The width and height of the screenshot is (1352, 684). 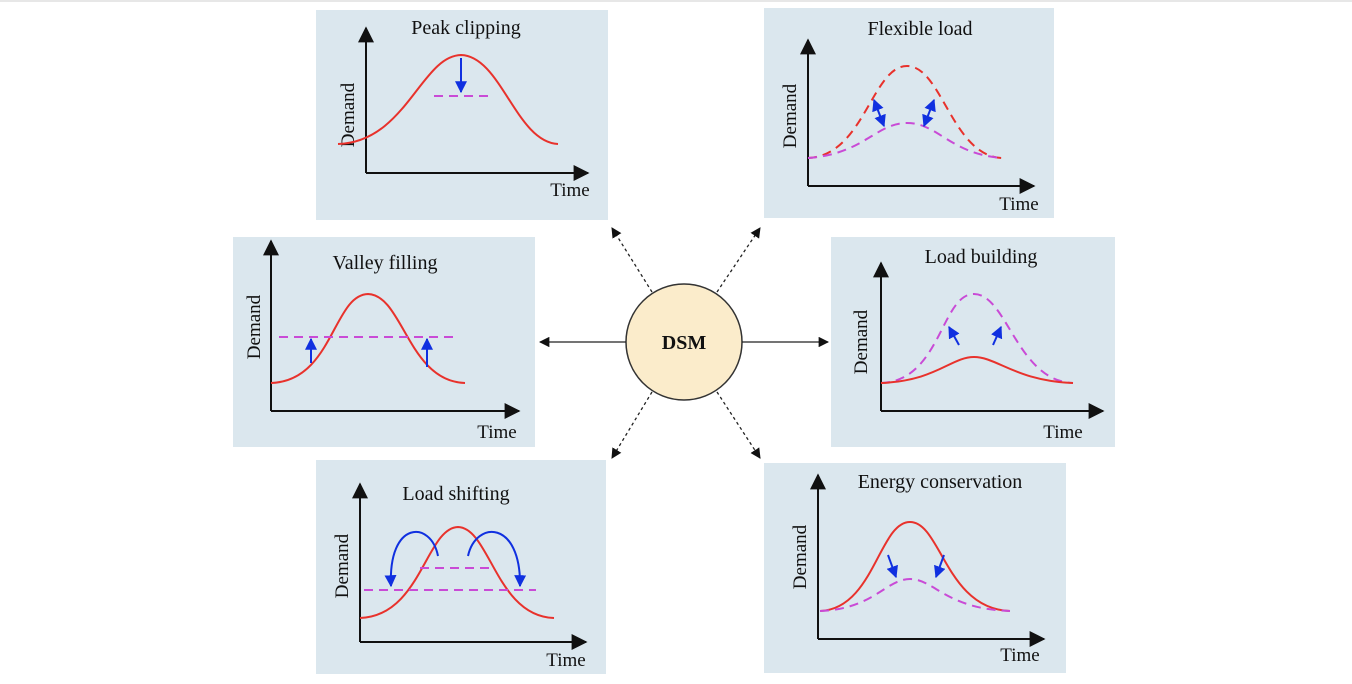 What do you see at coordinates (929, 113) in the screenshot?
I see `flex-arrow-right` at bounding box center [929, 113].